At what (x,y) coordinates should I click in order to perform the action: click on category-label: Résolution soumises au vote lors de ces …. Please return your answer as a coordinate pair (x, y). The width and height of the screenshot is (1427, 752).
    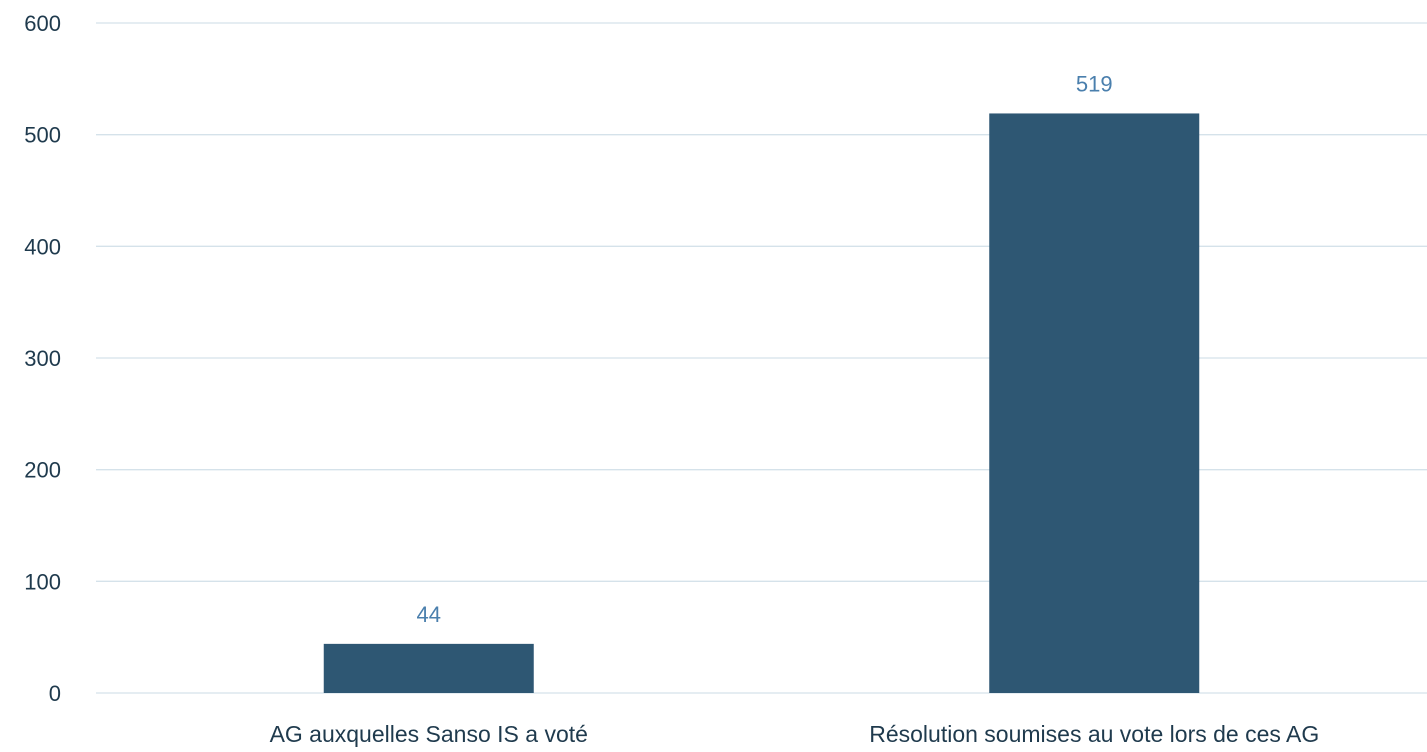
    Looking at the image, I should click on (1094, 734).